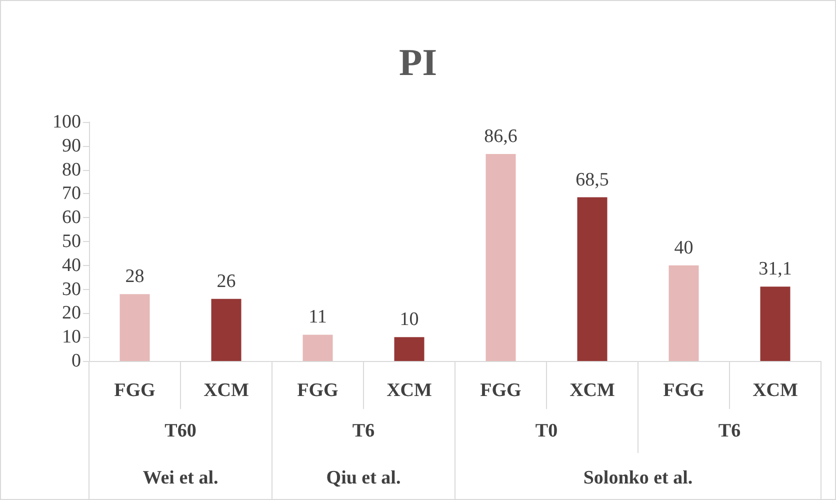 The image size is (836, 500). I want to click on text: T0, so click(546, 431).